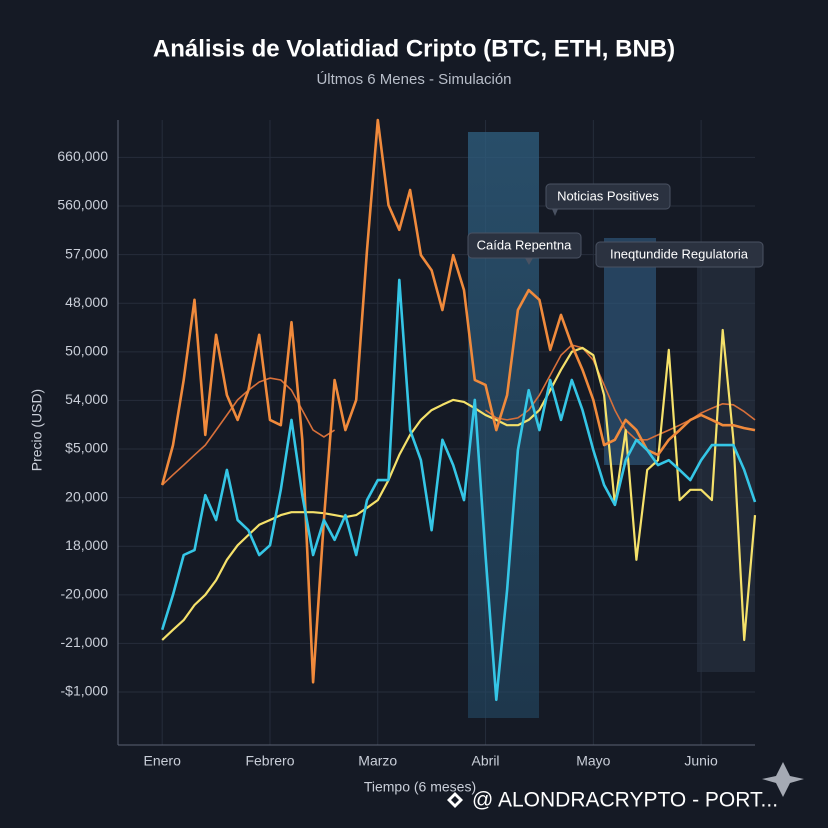 Image resolution: width=828 pixels, height=828 pixels. What do you see at coordinates (82, 156) in the screenshot?
I see `y-tick-label: 660,000` at bounding box center [82, 156].